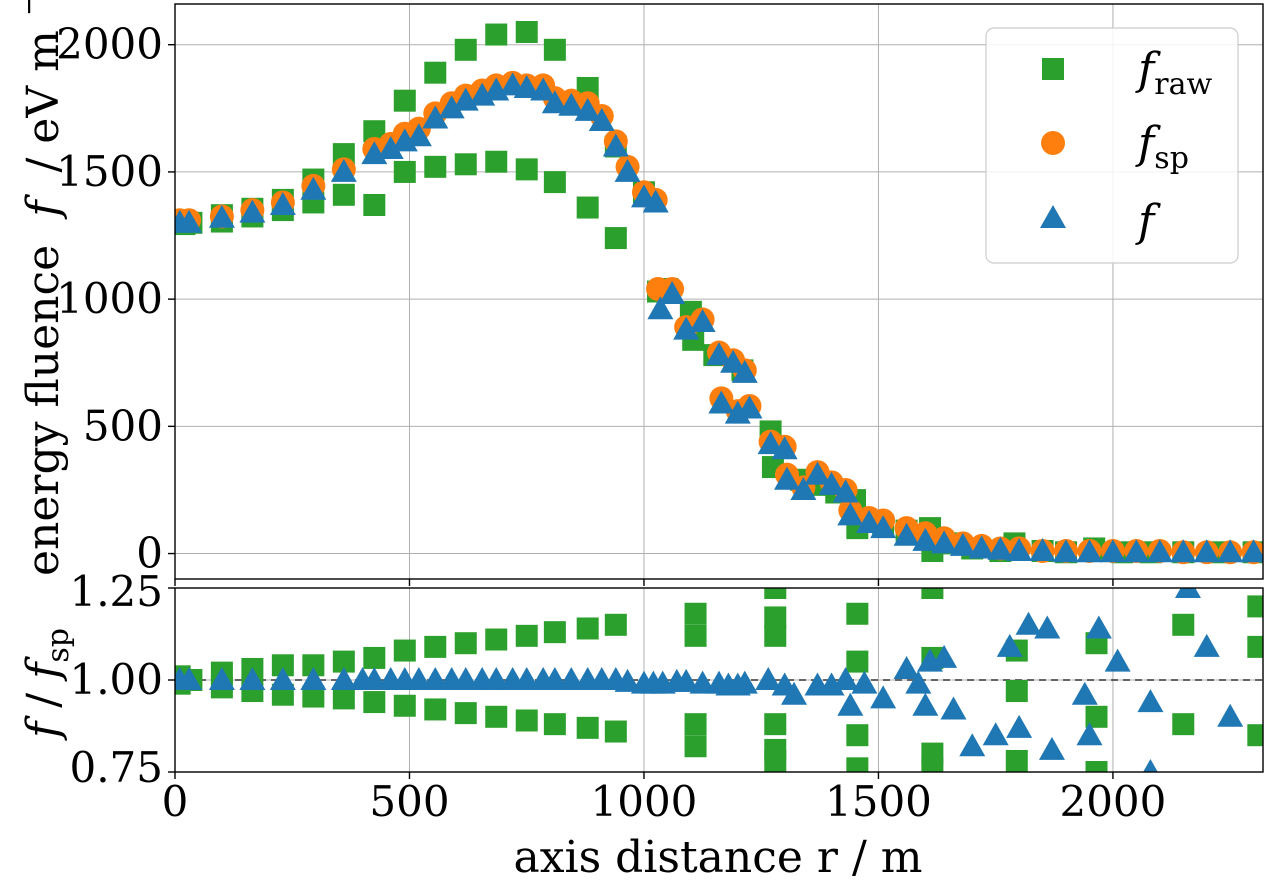 The height and width of the screenshot is (893, 1273). I want to click on legend-box, so click(1112, 145).